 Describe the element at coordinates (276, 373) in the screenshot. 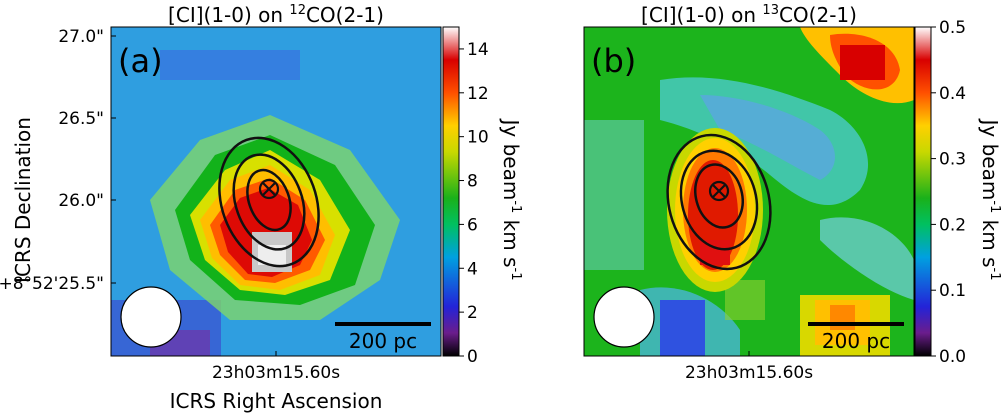

I see `x-tick-label-a: 23h03m15.60s` at that location.